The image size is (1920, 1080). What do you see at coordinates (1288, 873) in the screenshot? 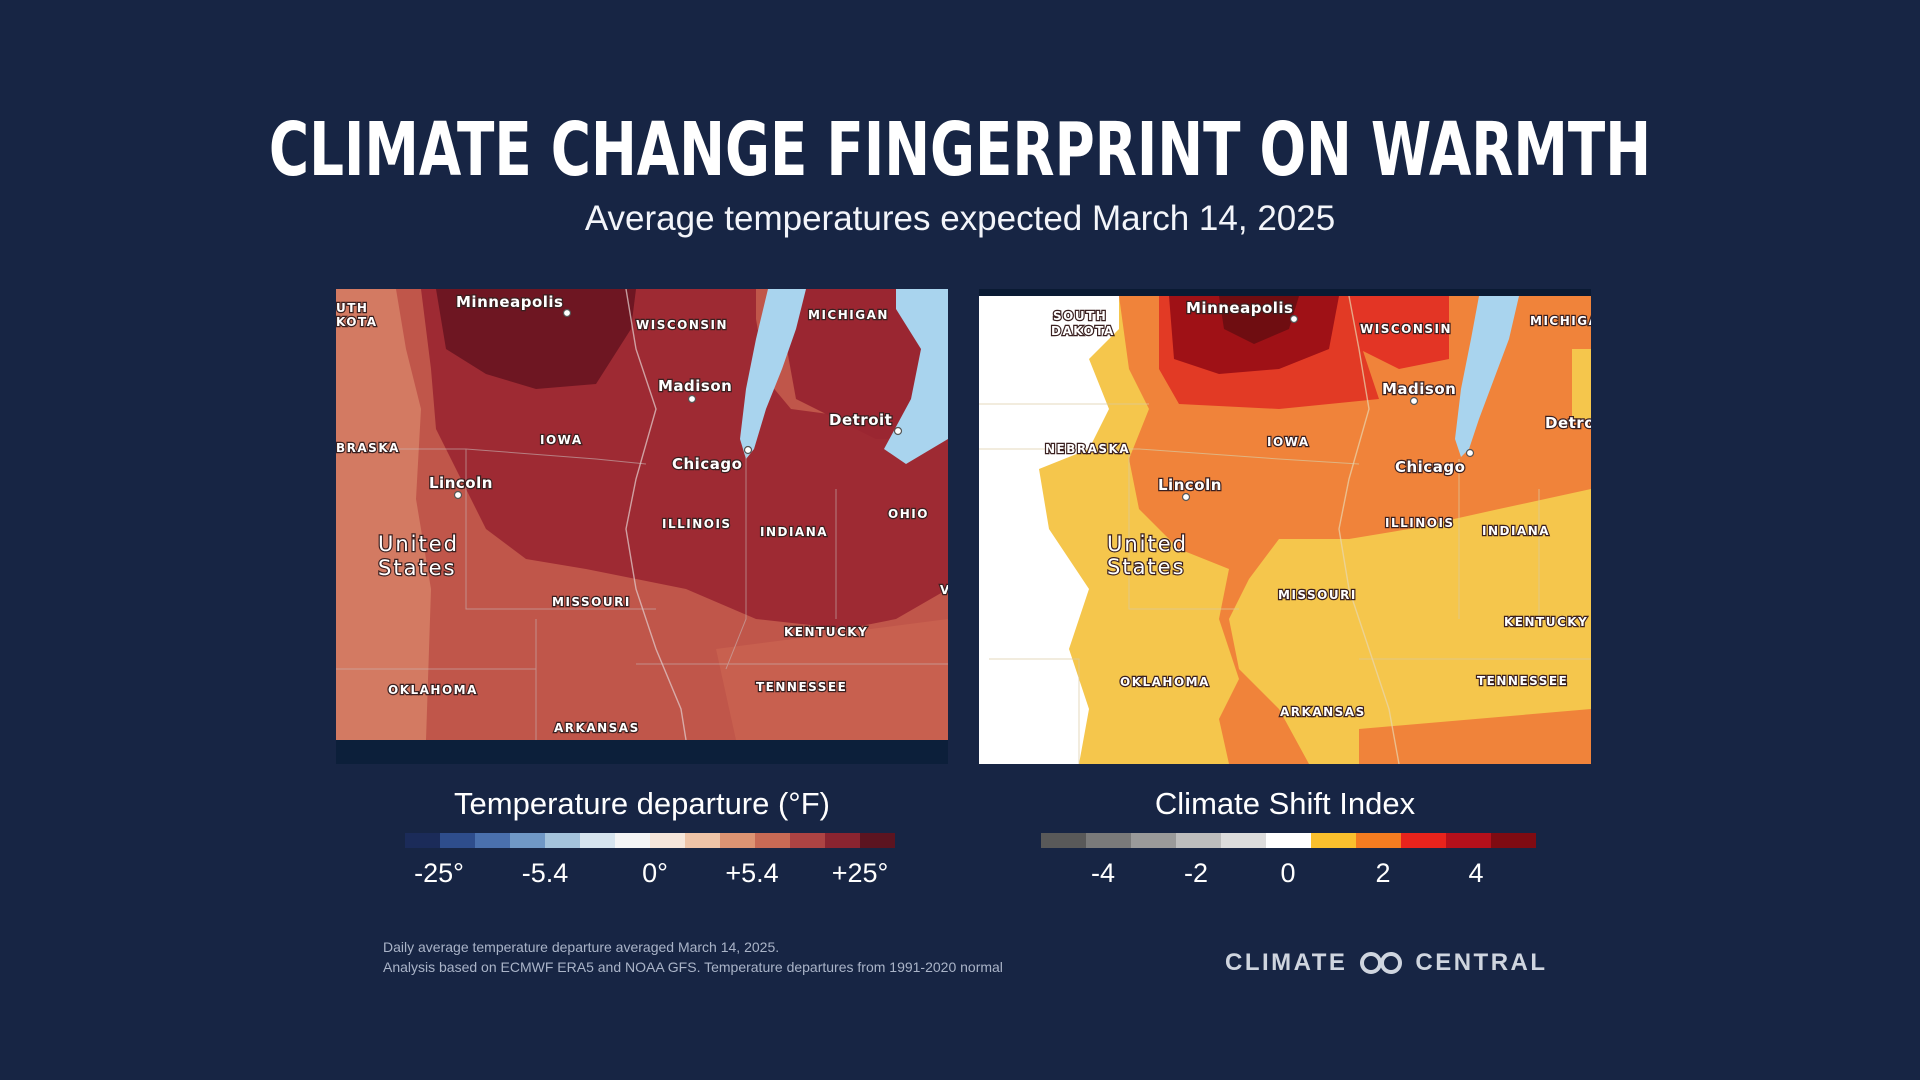
I see `csi-tick: 0` at bounding box center [1288, 873].